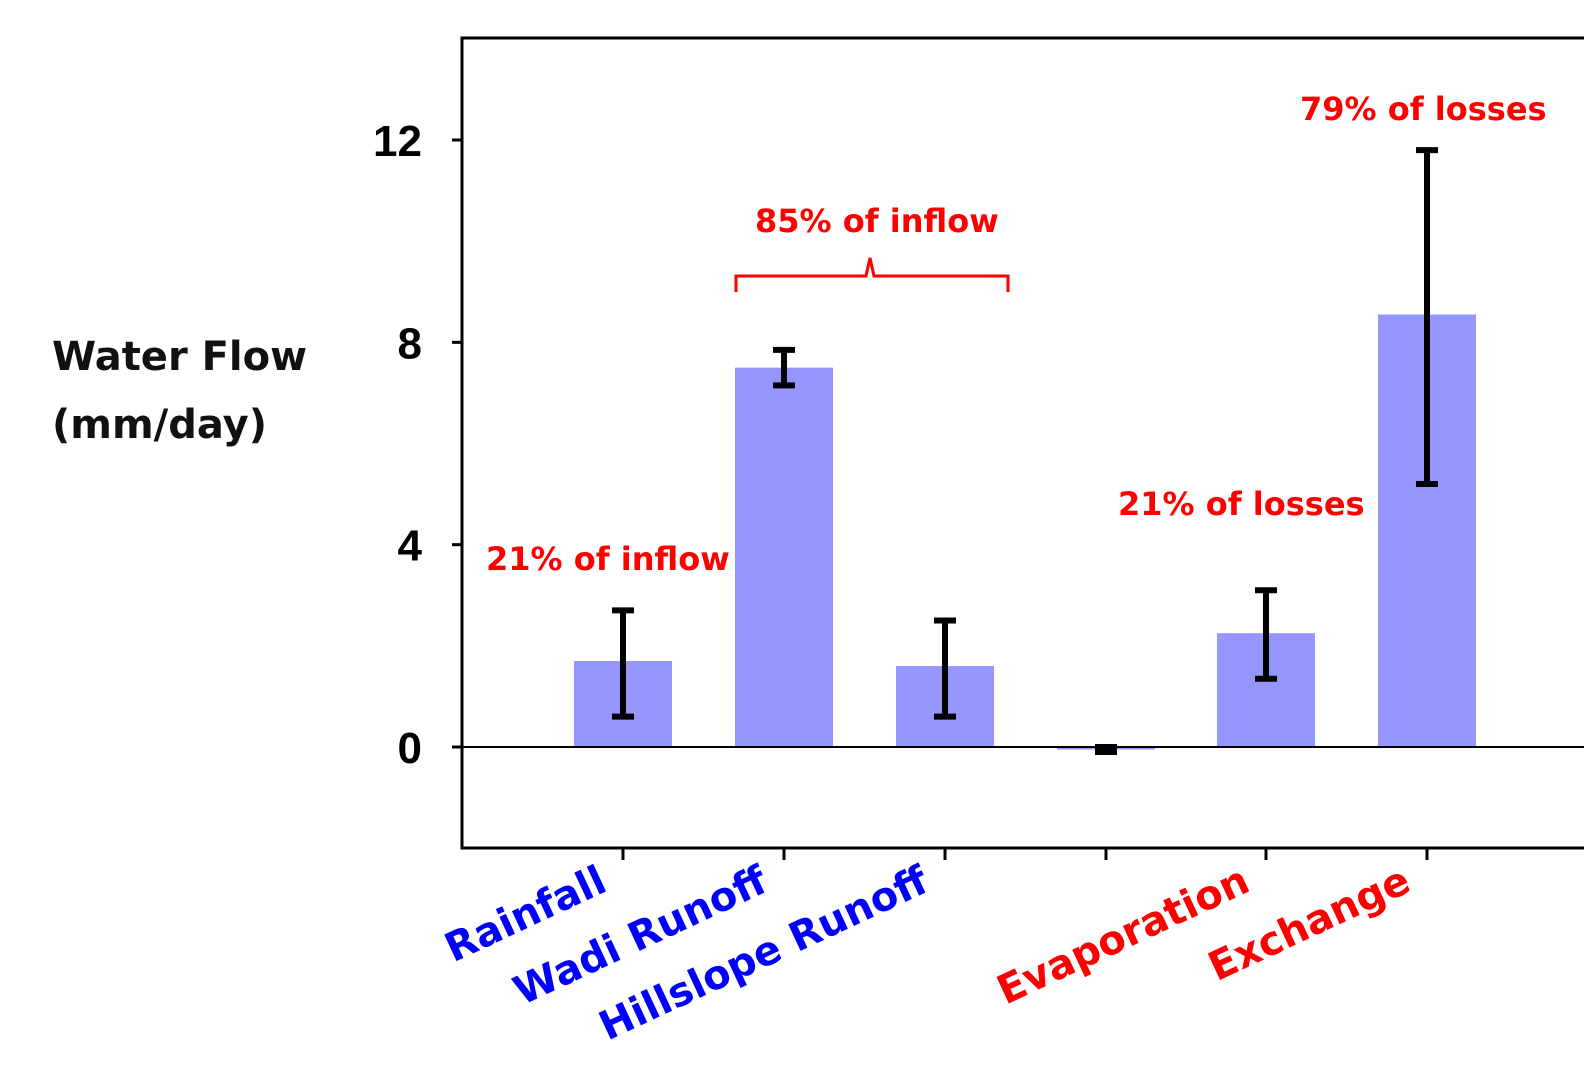  I want to click on y-tick-label: 4, so click(410, 546).